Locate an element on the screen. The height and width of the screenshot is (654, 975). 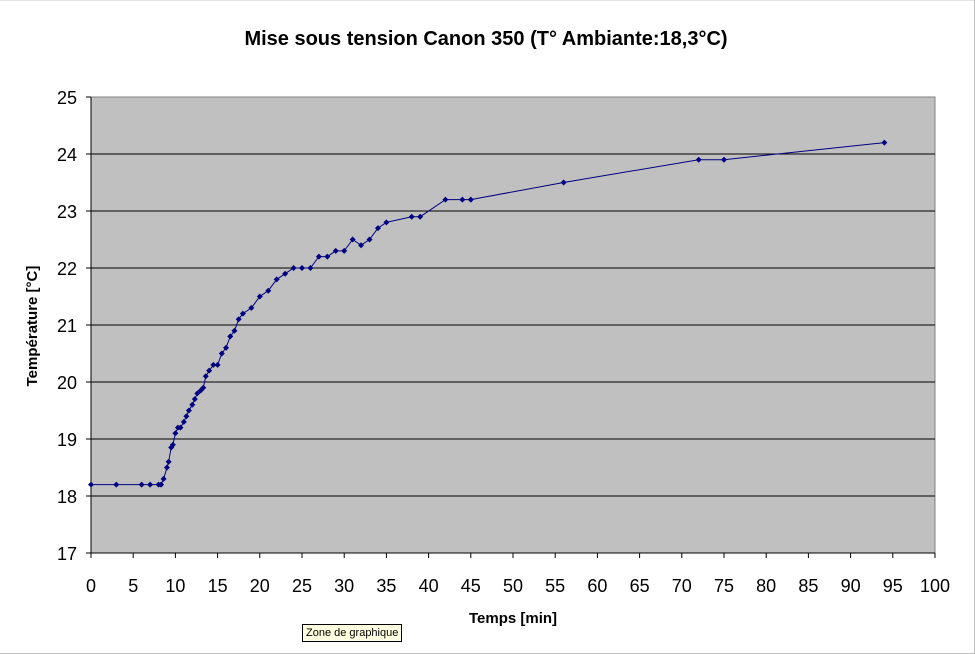
y-tick-label: 21 is located at coordinates (67, 326).